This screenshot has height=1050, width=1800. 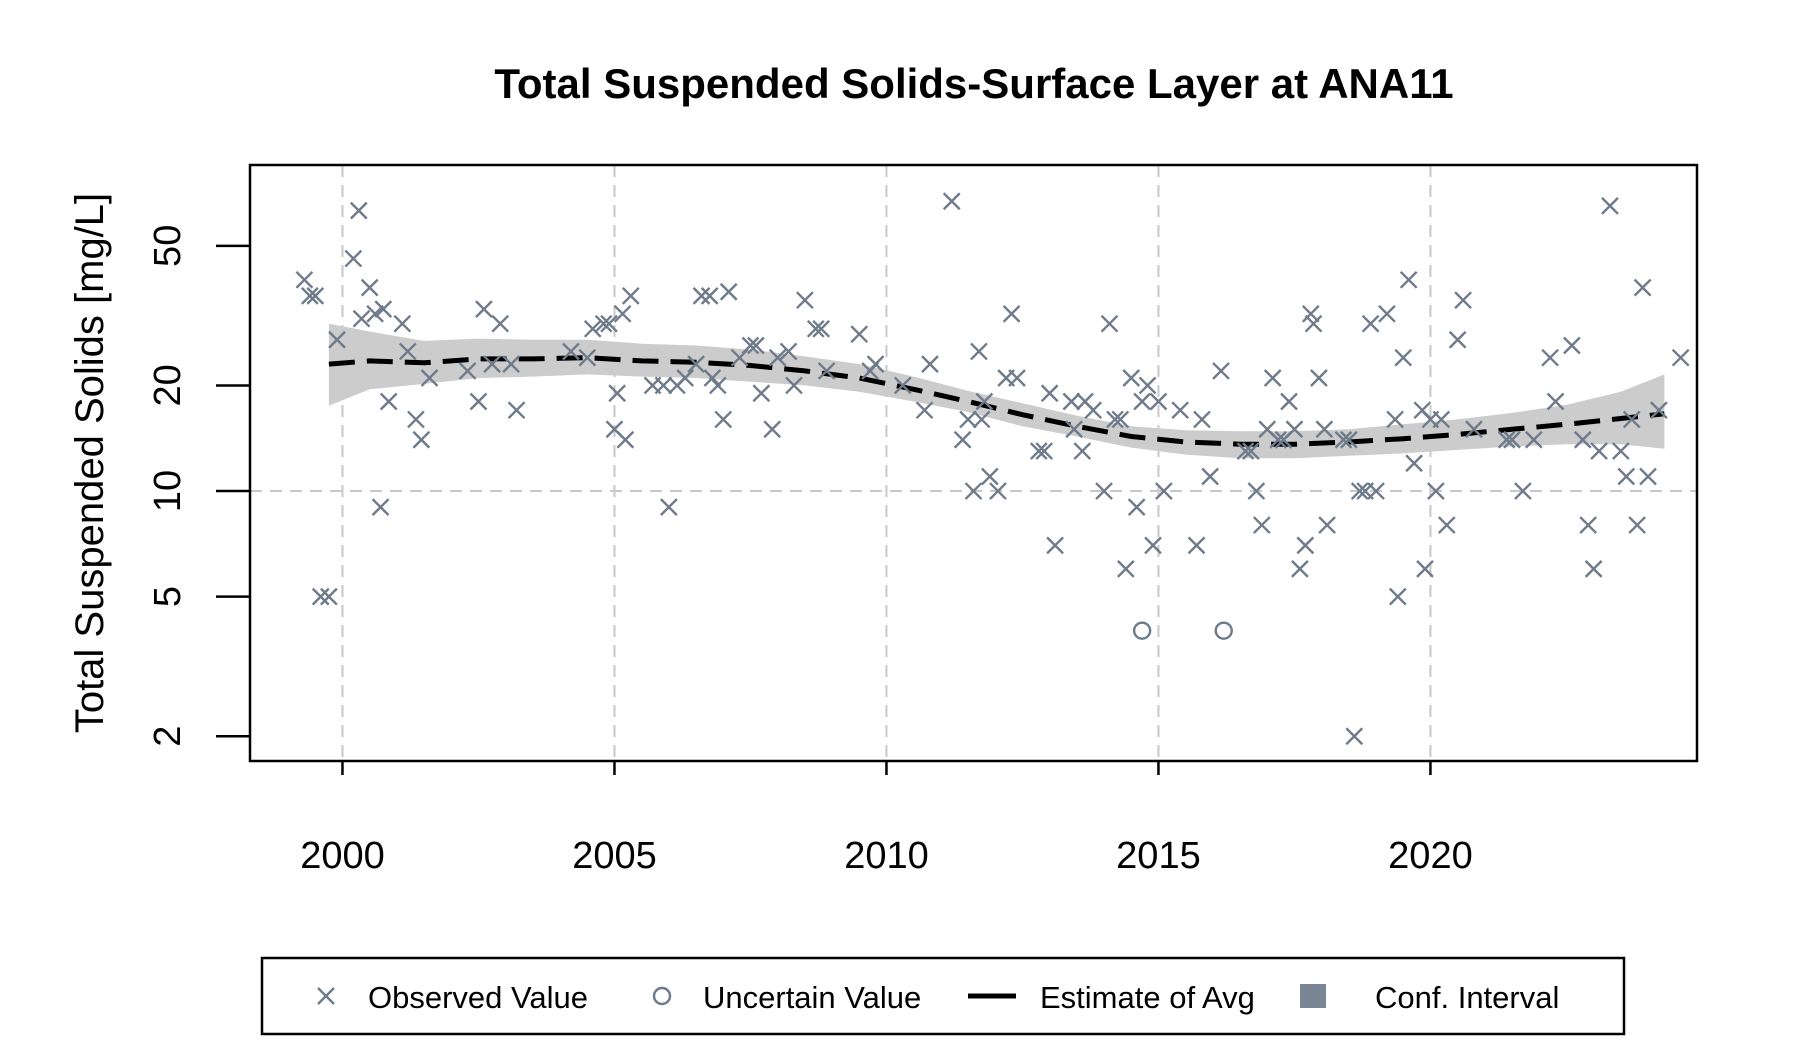 I want to click on legend-label-uncertain: Uncertain Value, so click(x=812, y=997).